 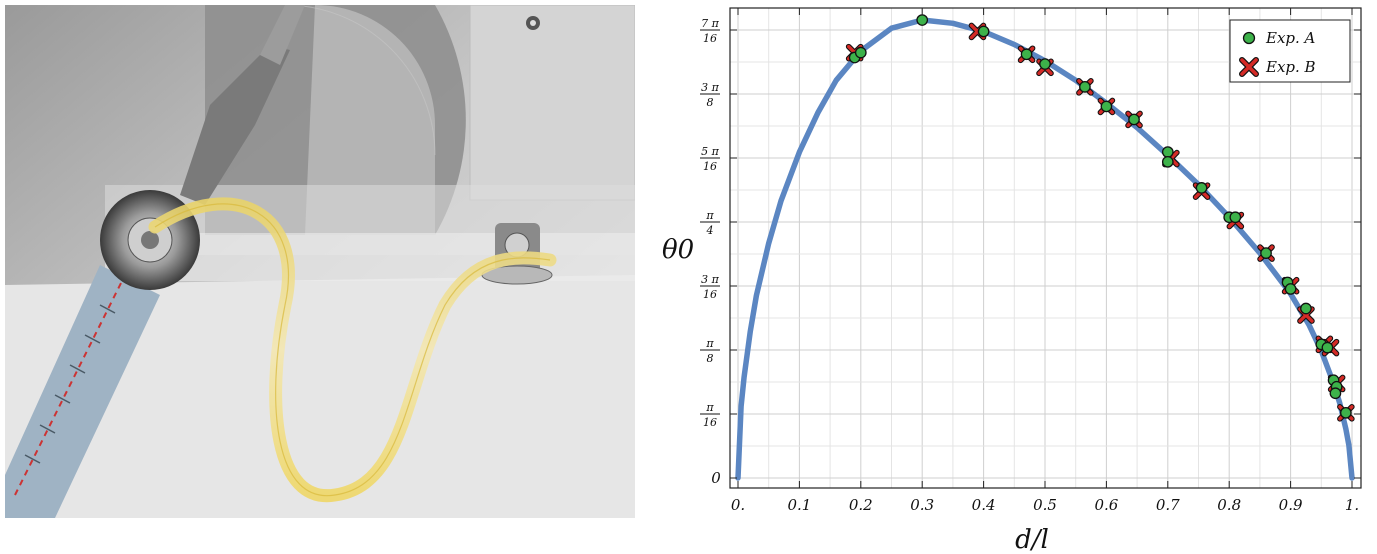 I want to click on x-tick-label: 0.4, so click(x=984, y=505).